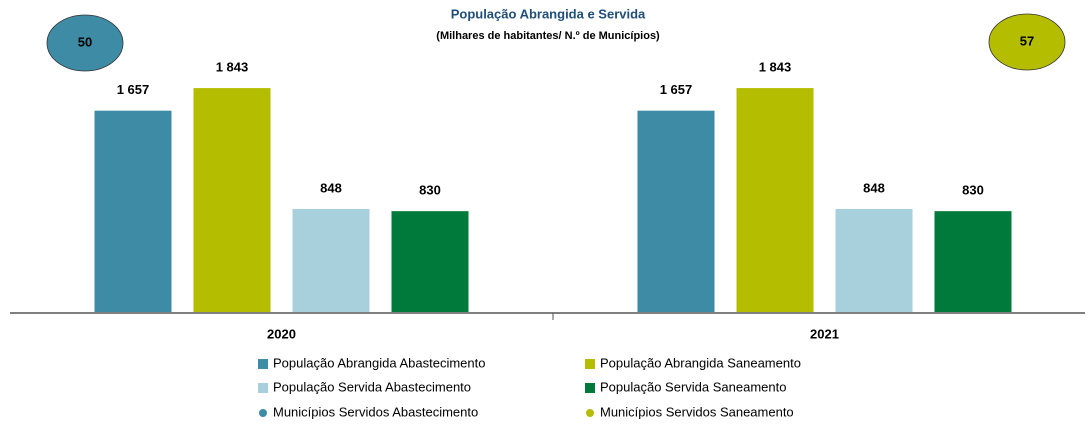 The width and height of the screenshot is (1091, 430). What do you see at coordinates (700, 362) in the screenshot?
I see `legend-label: População Abrangida Saneamento` at bounding box center [700, 362].